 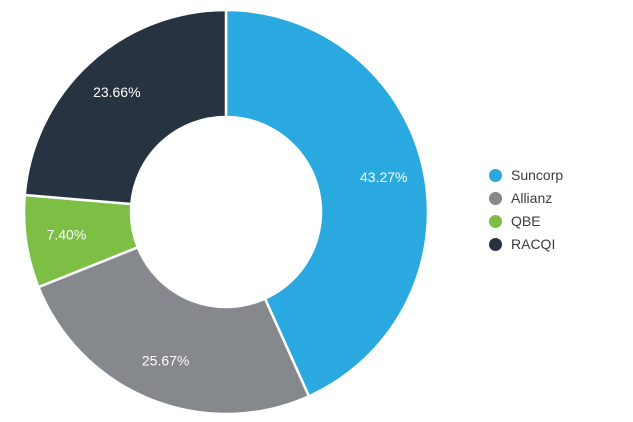 I want to click on slice-value-label: 25.67%, so click(x=165, y=360).